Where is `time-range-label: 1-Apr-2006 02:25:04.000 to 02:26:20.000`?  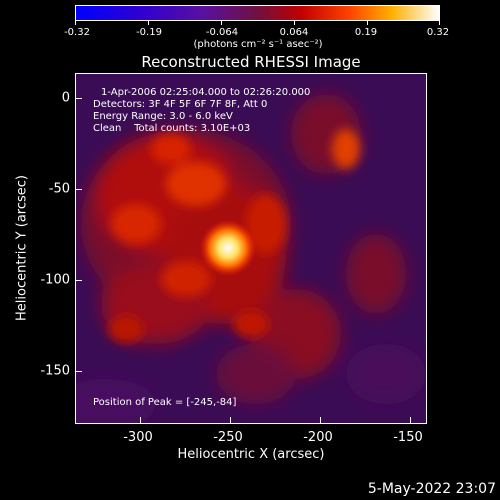 time-range-label: 1-Apr-2006 02:25:04.000 to 02:26:20.000 is located at coordinates (206, 92).